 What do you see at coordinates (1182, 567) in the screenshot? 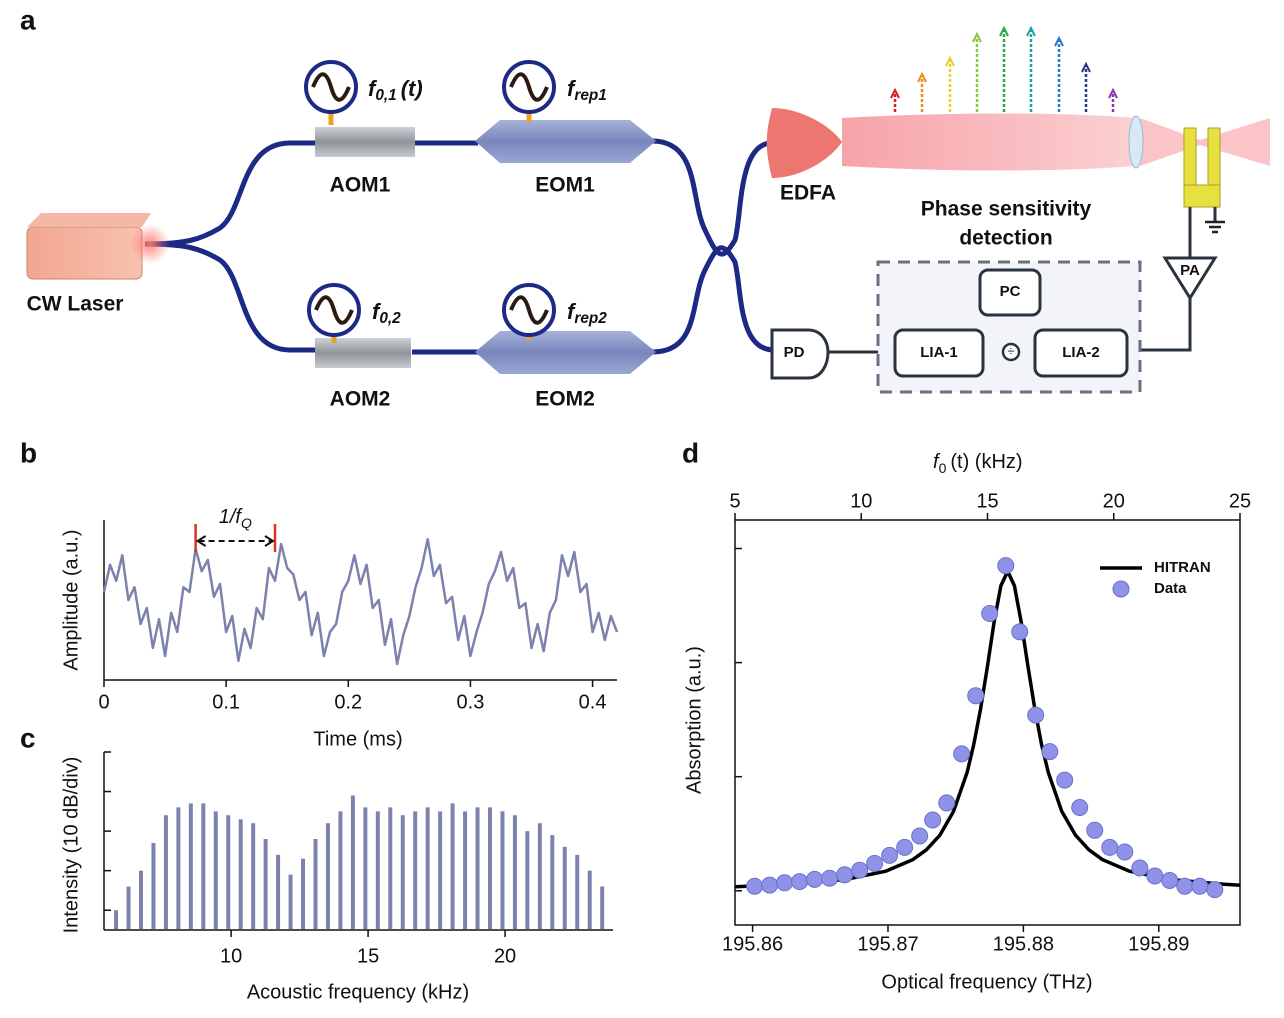
I see `legend-label: HITRAN` at bounding box center [1182, 567].